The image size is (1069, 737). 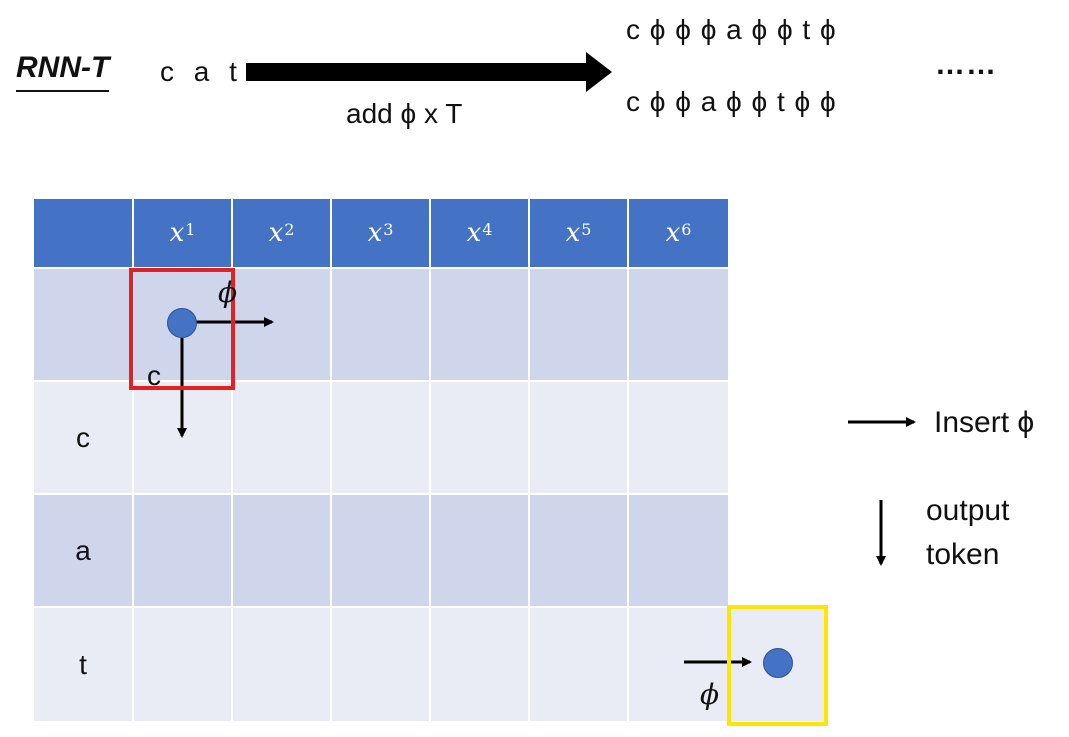 What do you see at coordinates (154, 375) in the screenshot?
I see `start-down-label: c` at bounding box center [154, 375].